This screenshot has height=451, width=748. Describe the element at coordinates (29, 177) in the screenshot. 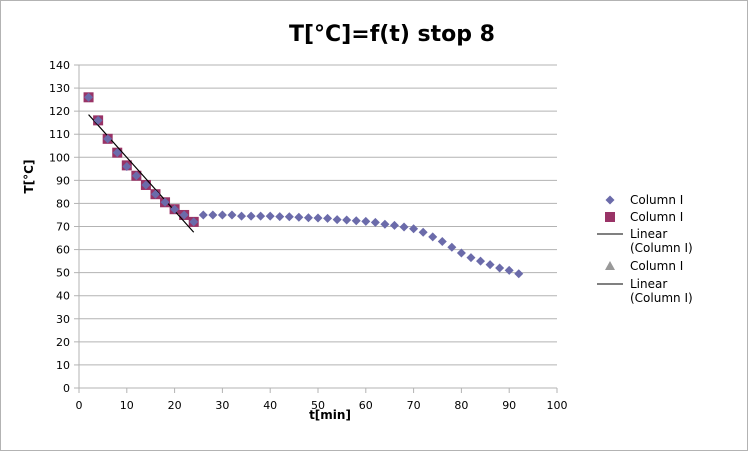

I see `y-axis-title: T[°C]` at that location.